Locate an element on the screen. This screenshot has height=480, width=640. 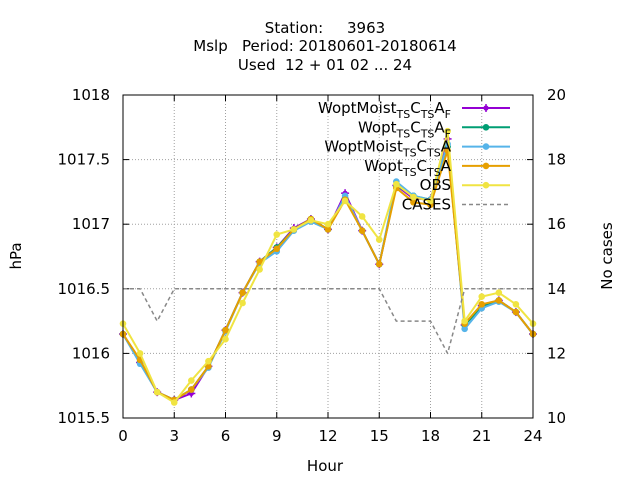
legend-entry-2-label: WoptMoistTSCTSA is located at coordinates (387, 149).